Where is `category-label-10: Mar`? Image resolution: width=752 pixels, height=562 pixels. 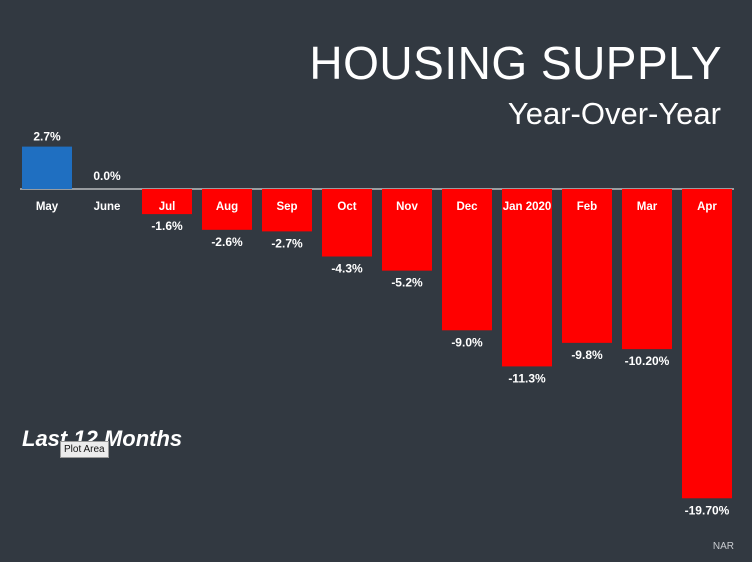
category-label-10: Mar is located at coordinates (647, 207).